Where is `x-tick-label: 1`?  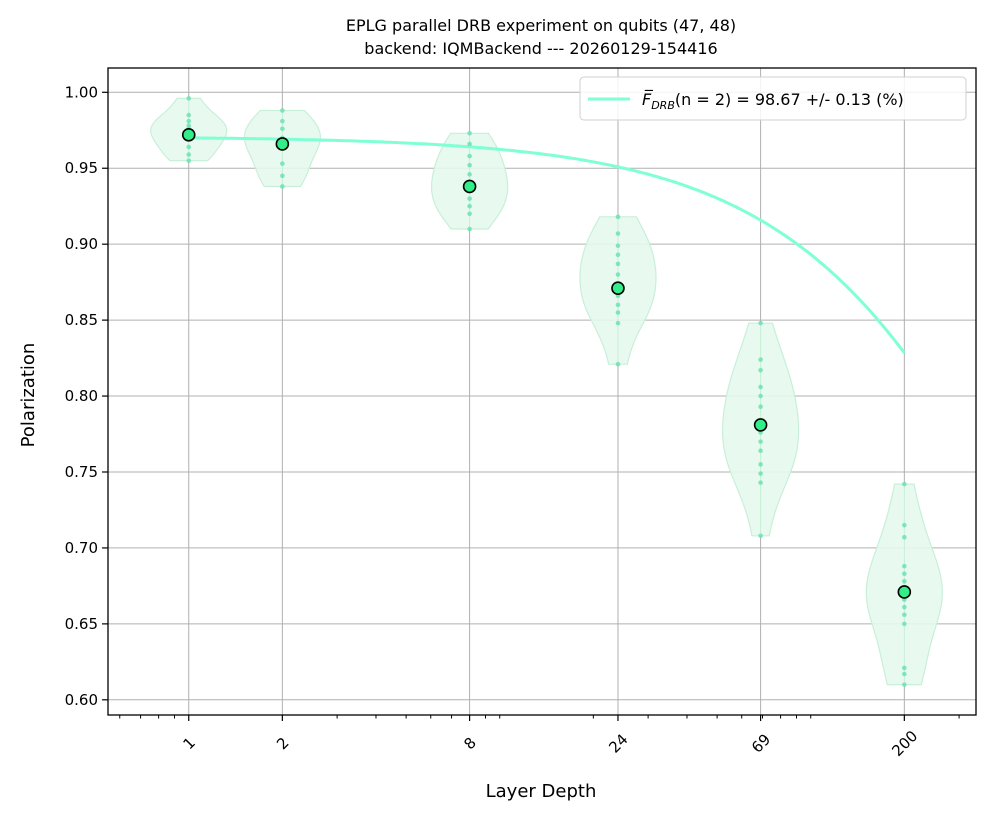 x-tick-label: 1 is located at coordinates (188, 743).